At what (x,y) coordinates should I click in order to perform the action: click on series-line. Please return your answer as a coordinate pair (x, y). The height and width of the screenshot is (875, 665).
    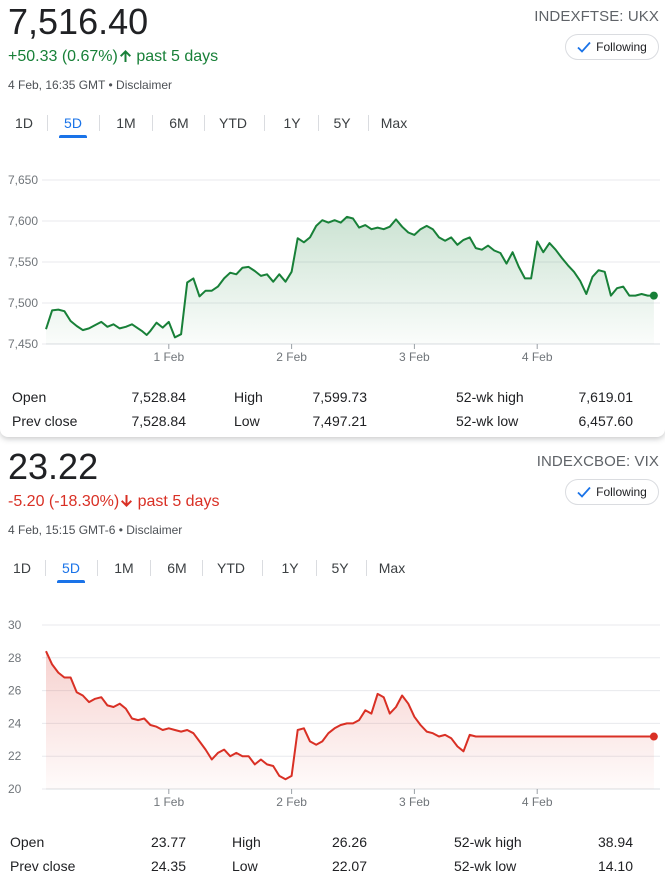
    Looking at the image, I should click on (349, 277).